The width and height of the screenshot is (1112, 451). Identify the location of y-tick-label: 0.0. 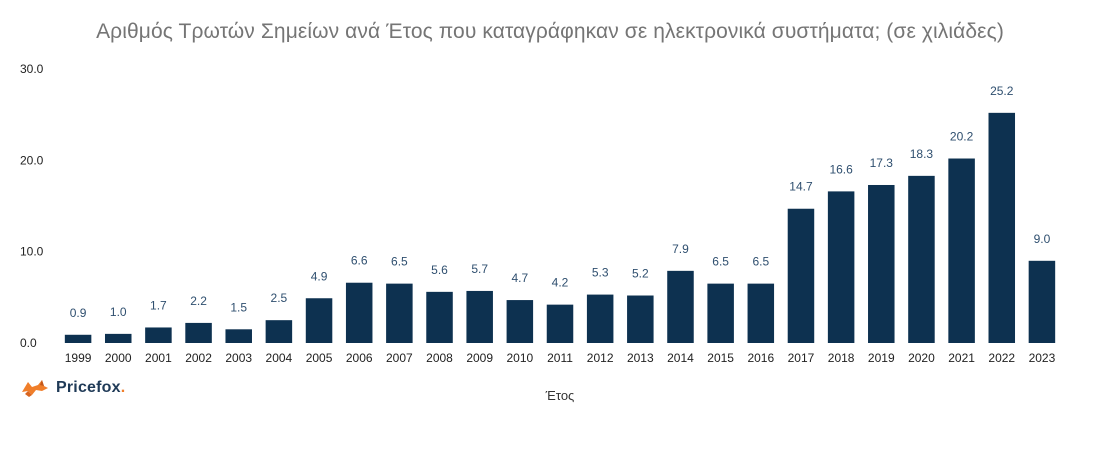
(28, 343).